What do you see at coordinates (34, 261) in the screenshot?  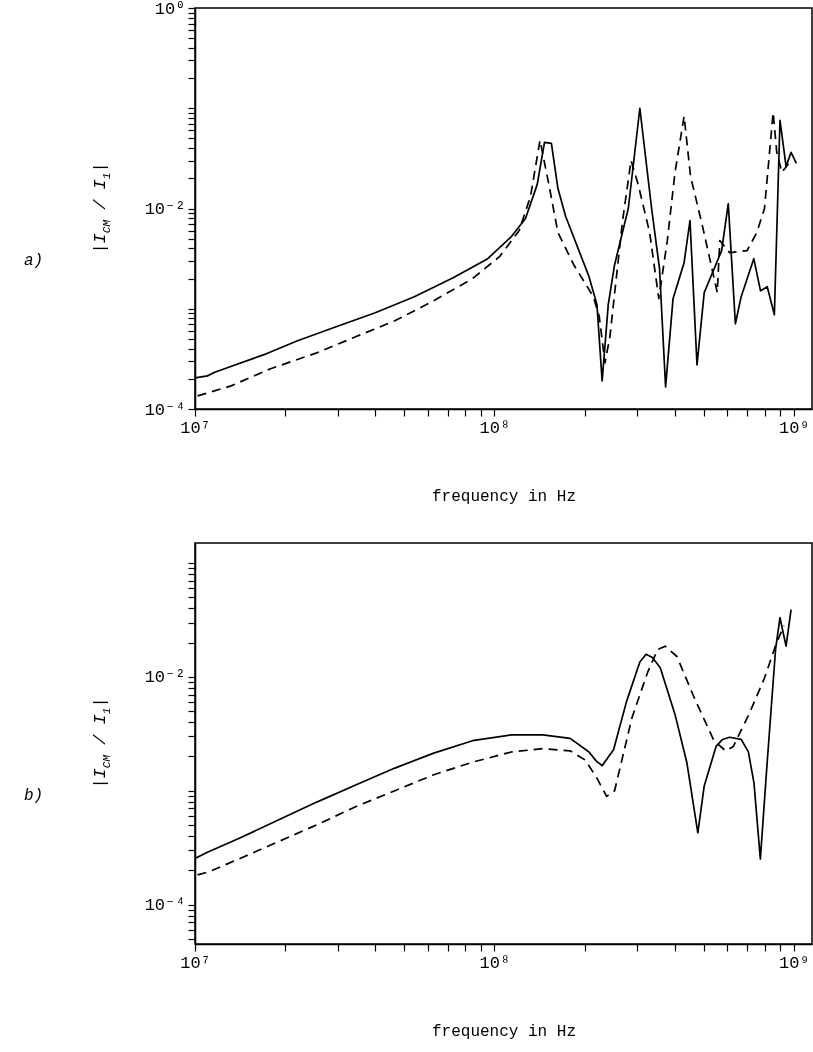 I see `text: a)` at bounding box center [34, 261].